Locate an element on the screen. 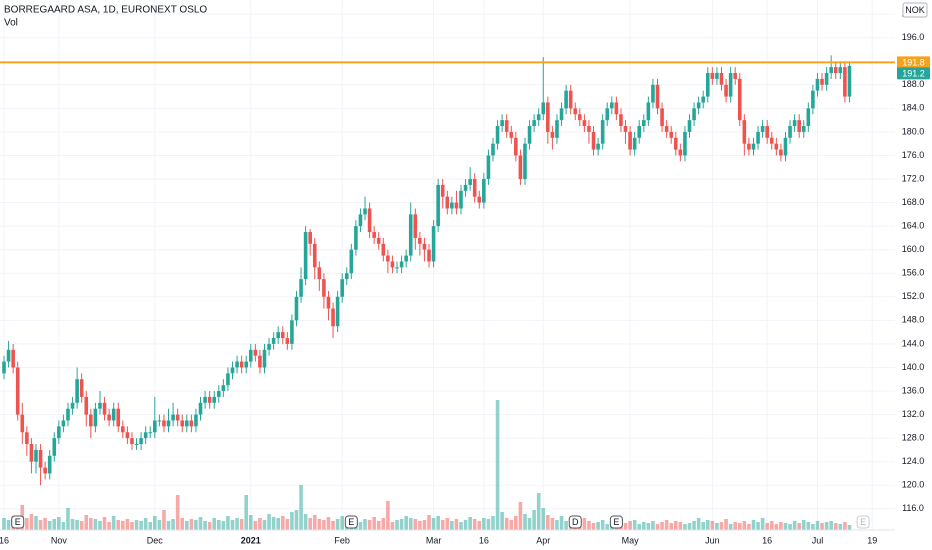 Image resolution: width=932 pixels, height=550 pixels. hline-price-label: 191.8 is located at coordinates (913, 62).